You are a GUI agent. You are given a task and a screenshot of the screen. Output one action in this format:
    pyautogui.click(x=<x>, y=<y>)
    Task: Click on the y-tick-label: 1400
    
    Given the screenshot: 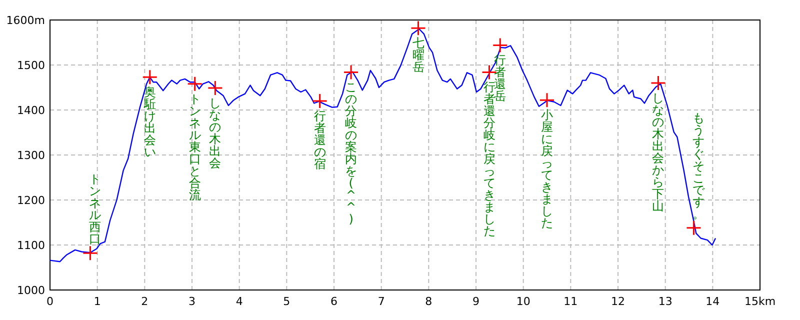 What is the action you would take?
    pyautogui.click(x=31, y=110)
    